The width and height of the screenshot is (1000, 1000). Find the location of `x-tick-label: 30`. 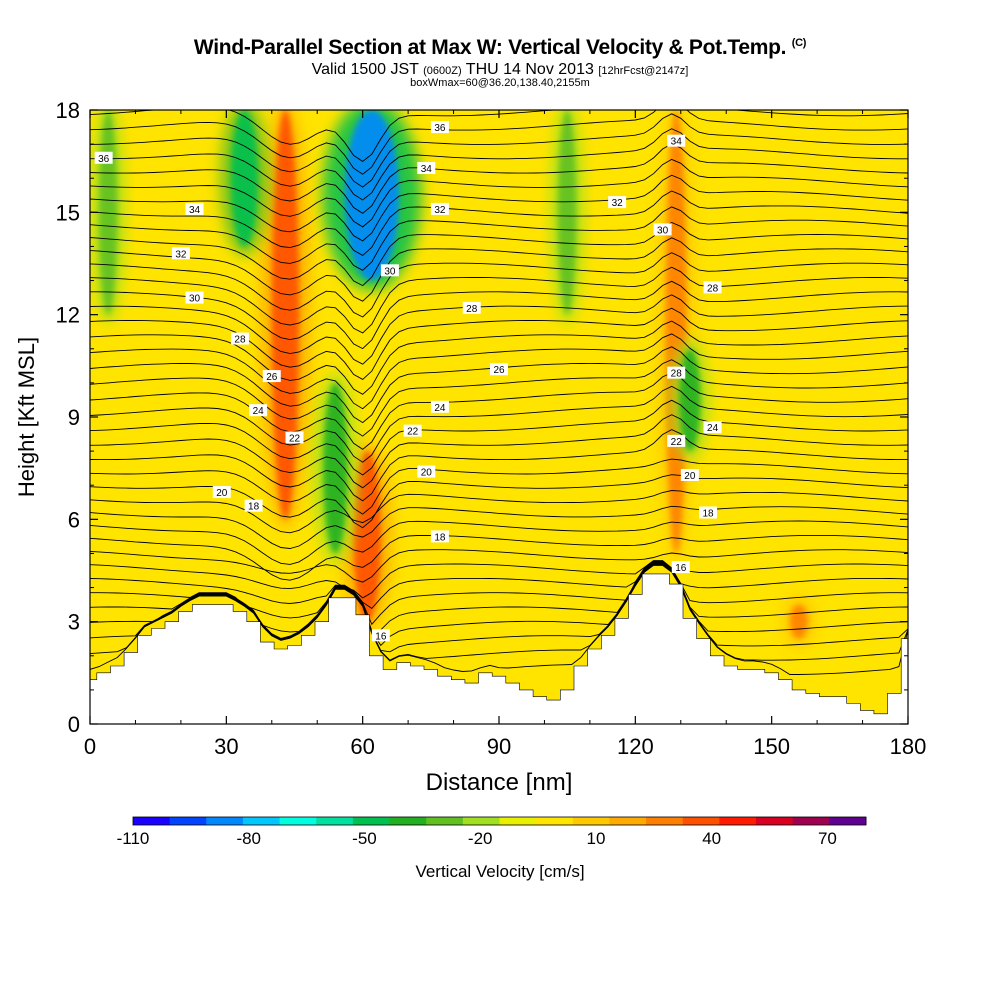

x-tick-label: 30 is located at coordinates (226, 746).